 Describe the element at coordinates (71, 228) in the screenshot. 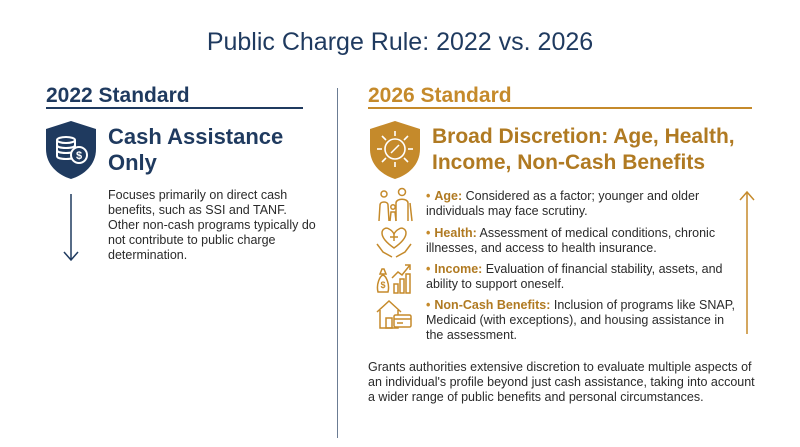

I see `down-arrow-icon` at that location.